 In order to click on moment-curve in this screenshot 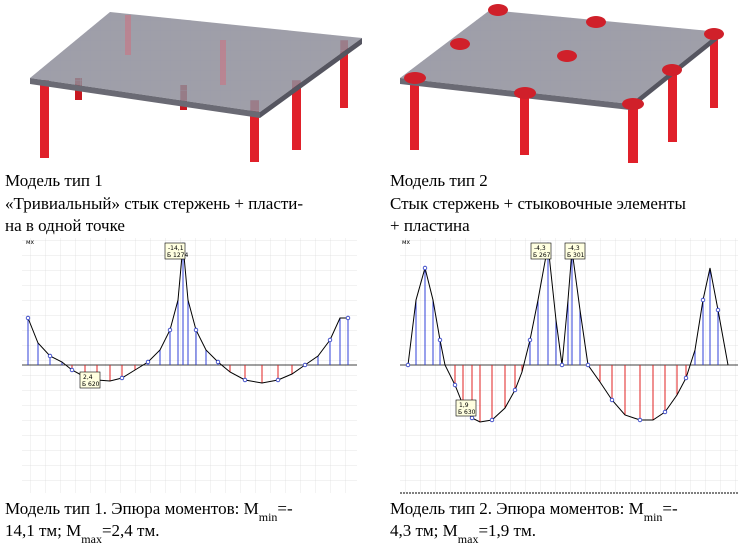, I will do `click(568, 333)`.